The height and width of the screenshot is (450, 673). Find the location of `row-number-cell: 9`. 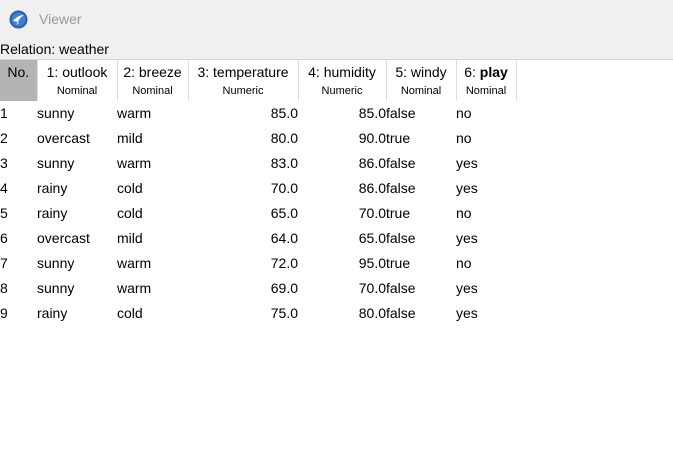

row-number-cell: 9 is located at coordinates (4, 313).